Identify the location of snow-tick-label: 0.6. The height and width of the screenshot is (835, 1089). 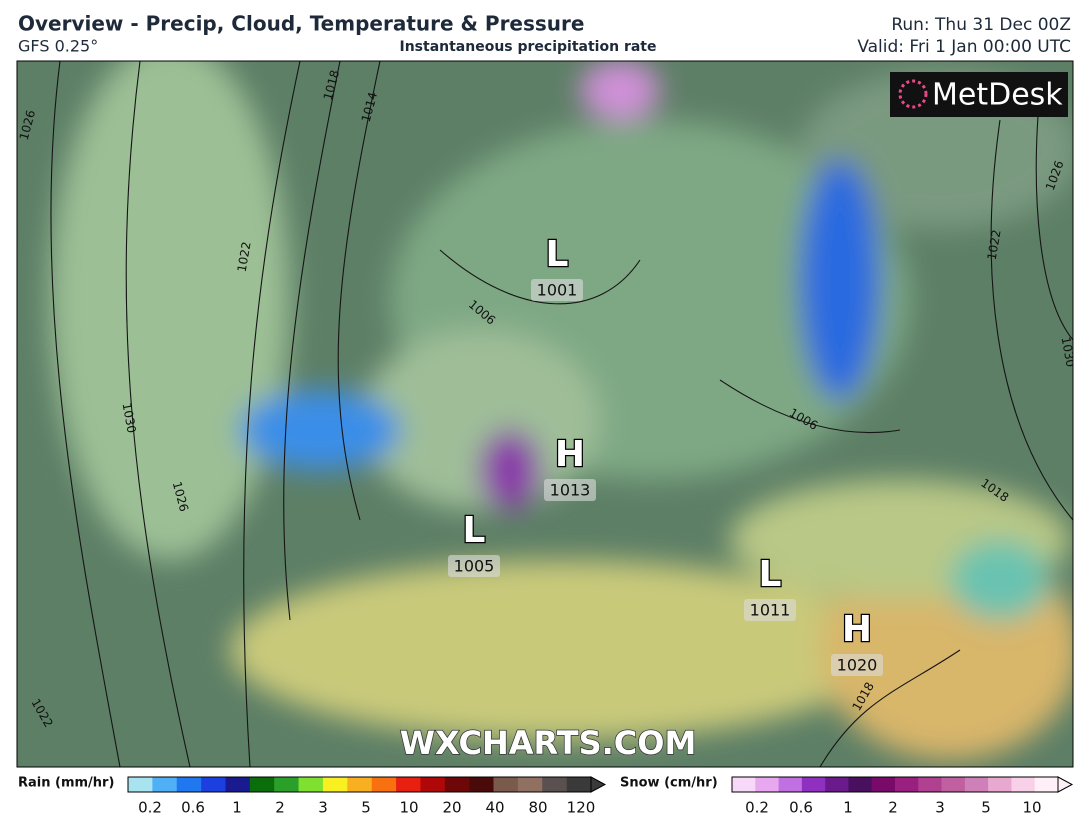
(801, 808).